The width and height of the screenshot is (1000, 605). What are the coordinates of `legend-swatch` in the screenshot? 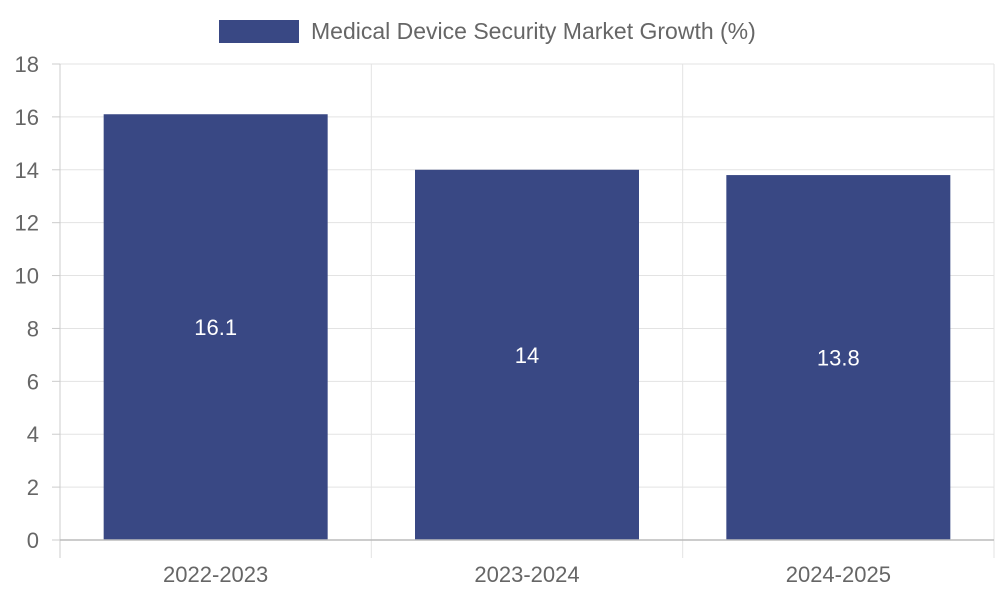 It's located at (259, 31).